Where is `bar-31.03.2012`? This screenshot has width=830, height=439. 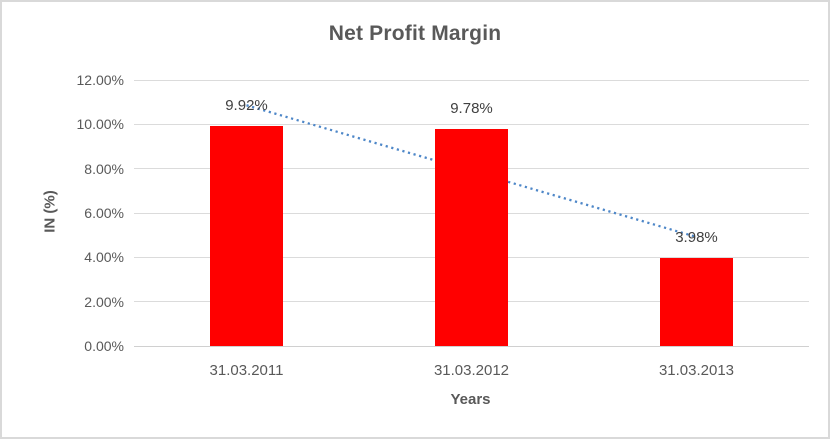 bar-31.03.2012 is located at coordinates (471, 237).